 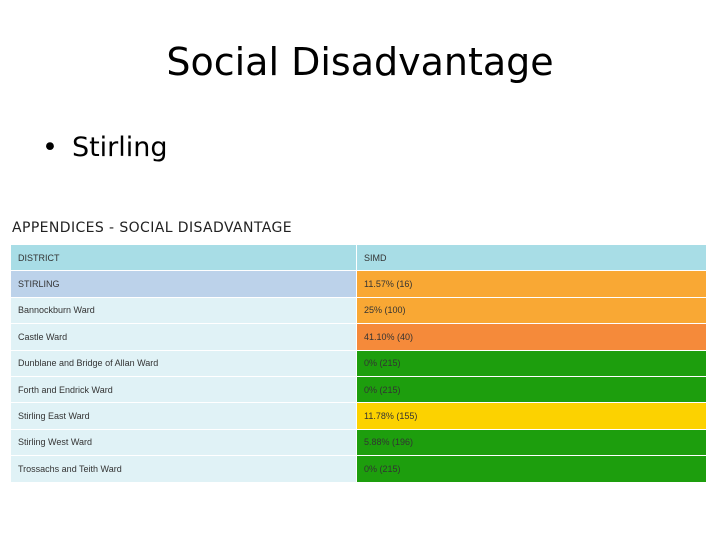 I want to click on district-cell: Trossachs and Teith Ward, so click(x=184, y=469).